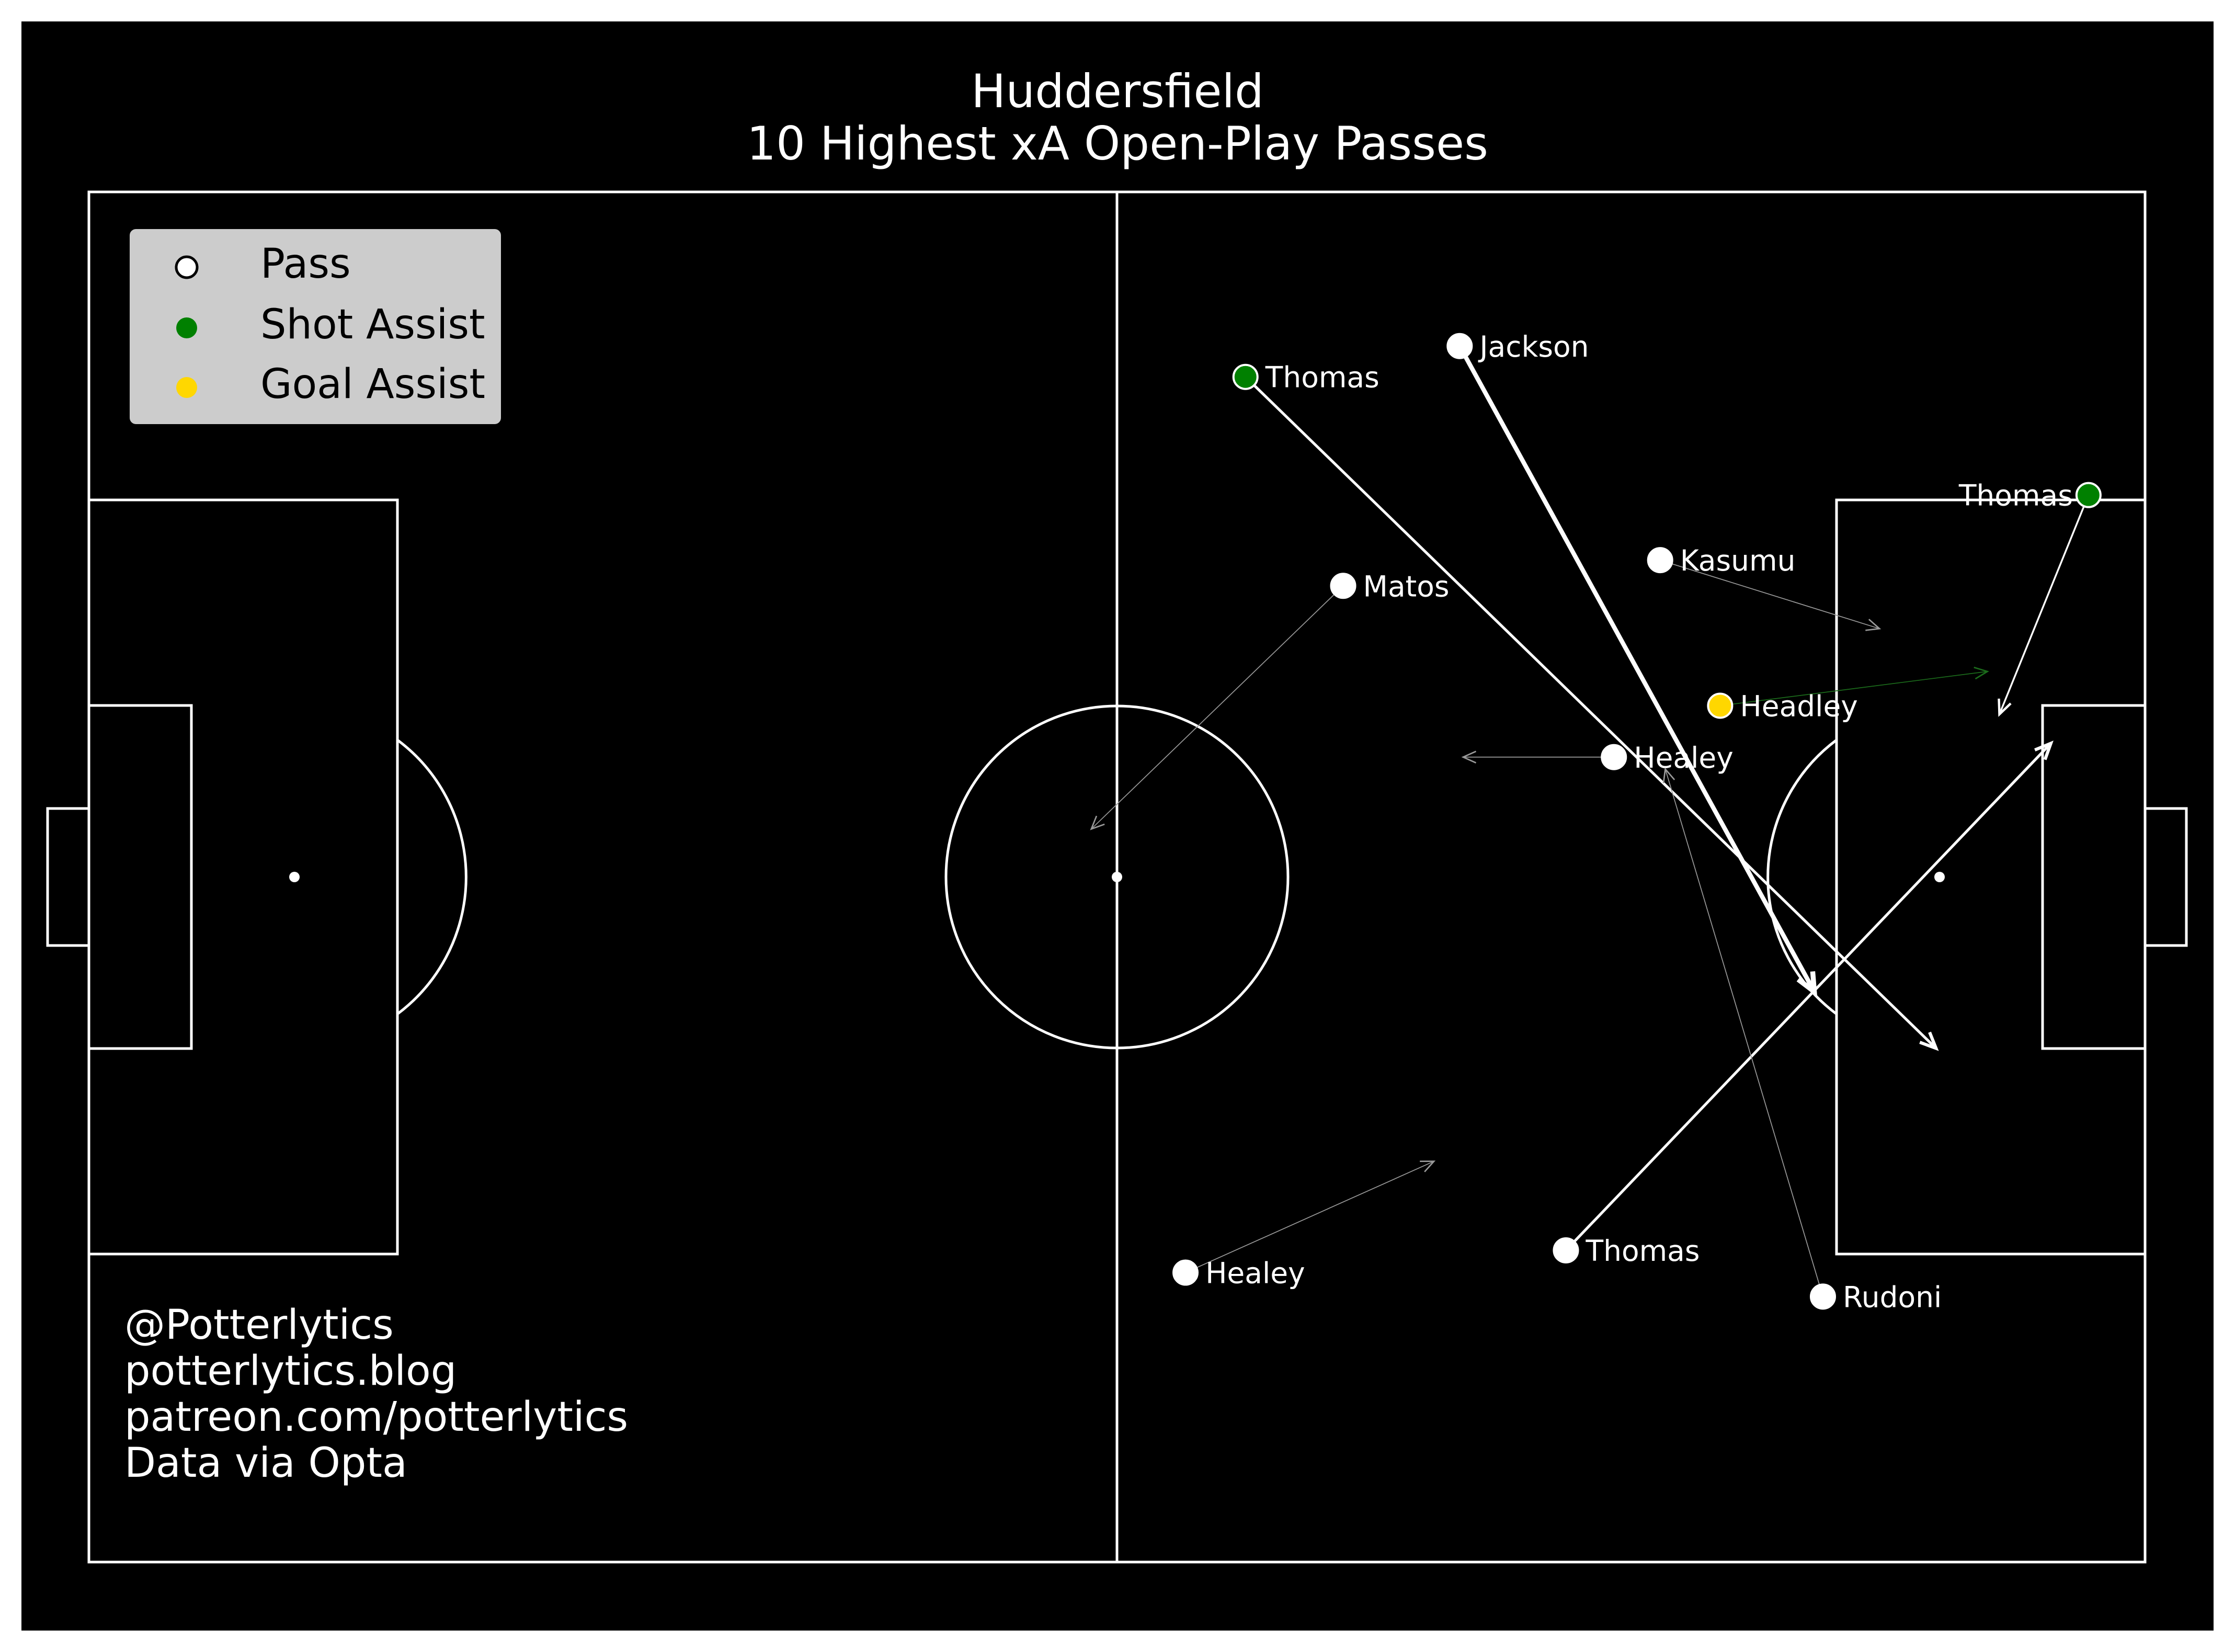 The image size is (2235, 1652). I want to click on left-penalty-spot, so click(295, 877).